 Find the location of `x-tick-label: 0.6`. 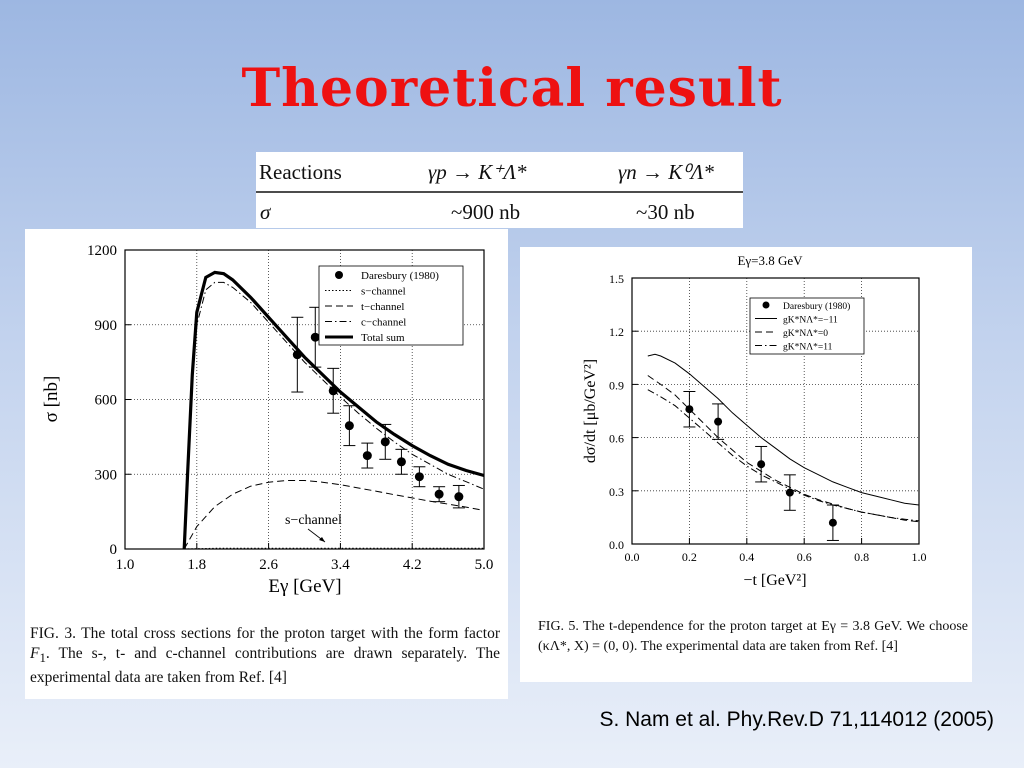

x-tick-label: 0.6 is located at coordinates (804, 557).